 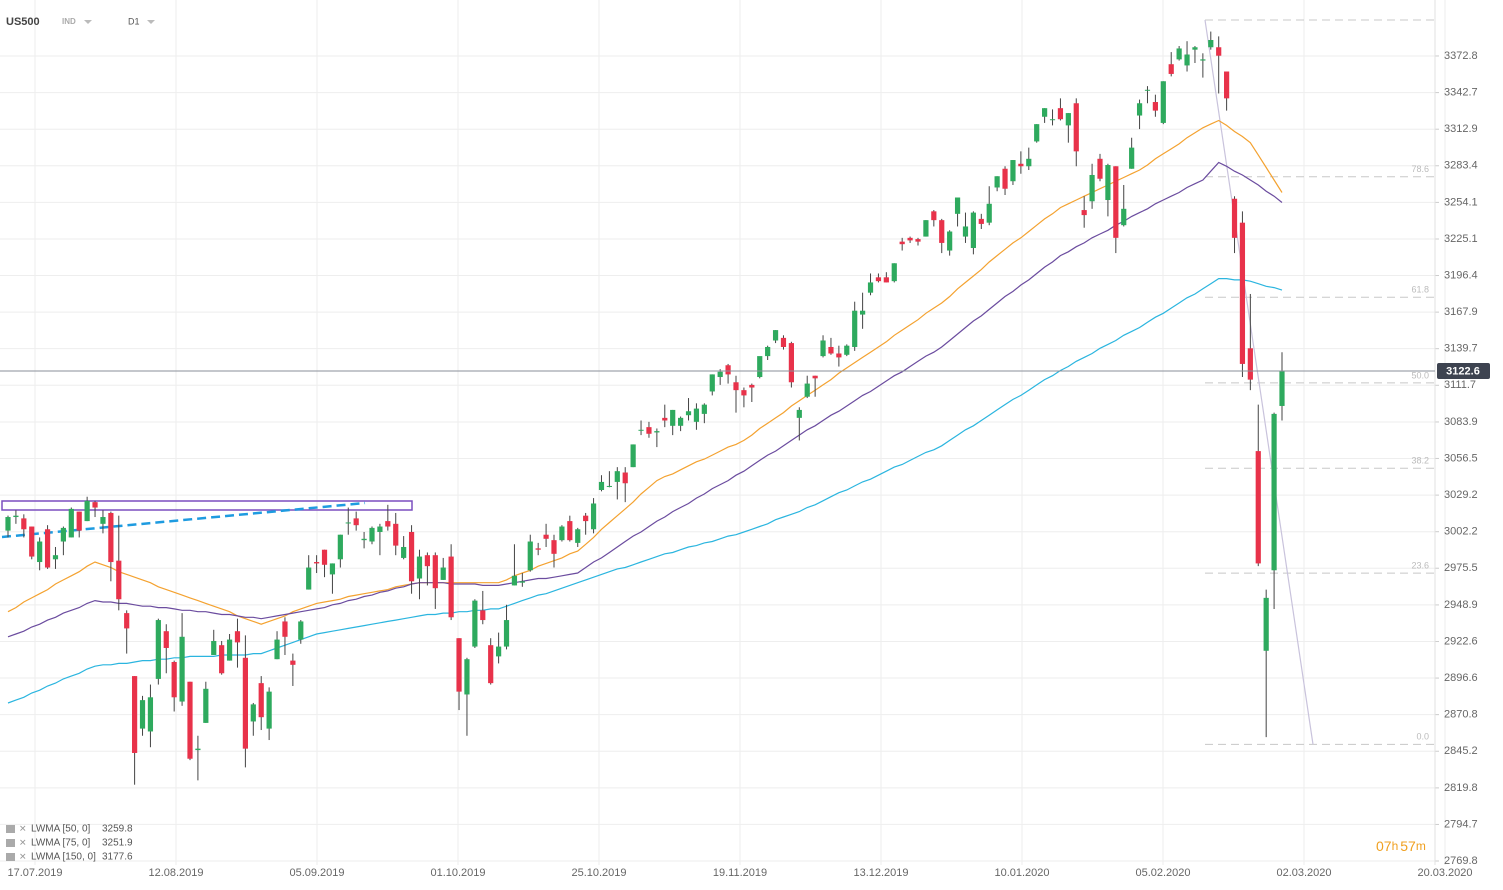 What do you see at coordinates (69, 21) in the screenshot?
I see `market: IND` at bounding box center [69, 21].